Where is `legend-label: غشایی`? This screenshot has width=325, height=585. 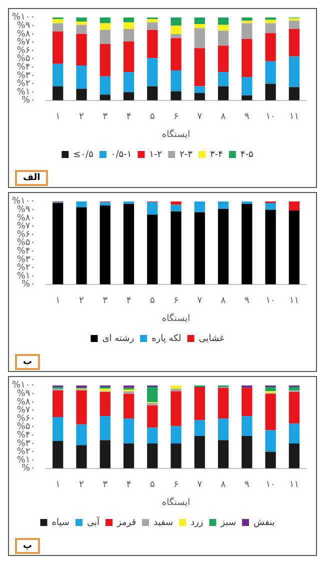
legend-label: غشایی is located at coordinates (211, 339).